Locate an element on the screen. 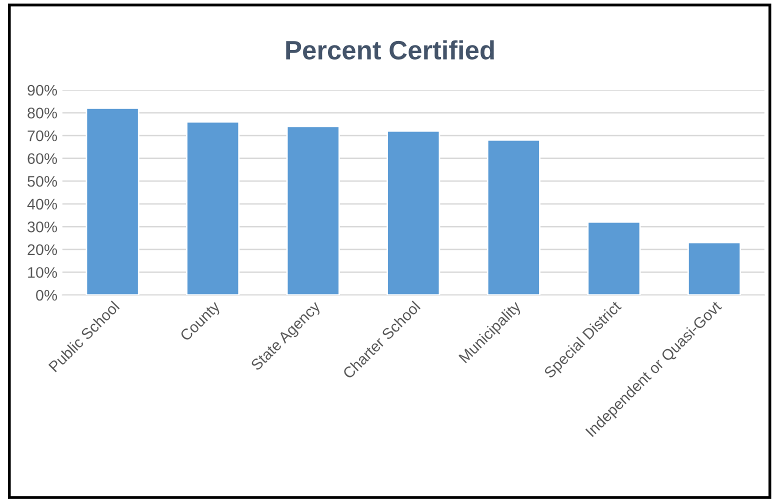 Image resolution: width=780 pixels, height=500 pixels. y-tick-label: 30% is located at coordinates (42, 227).